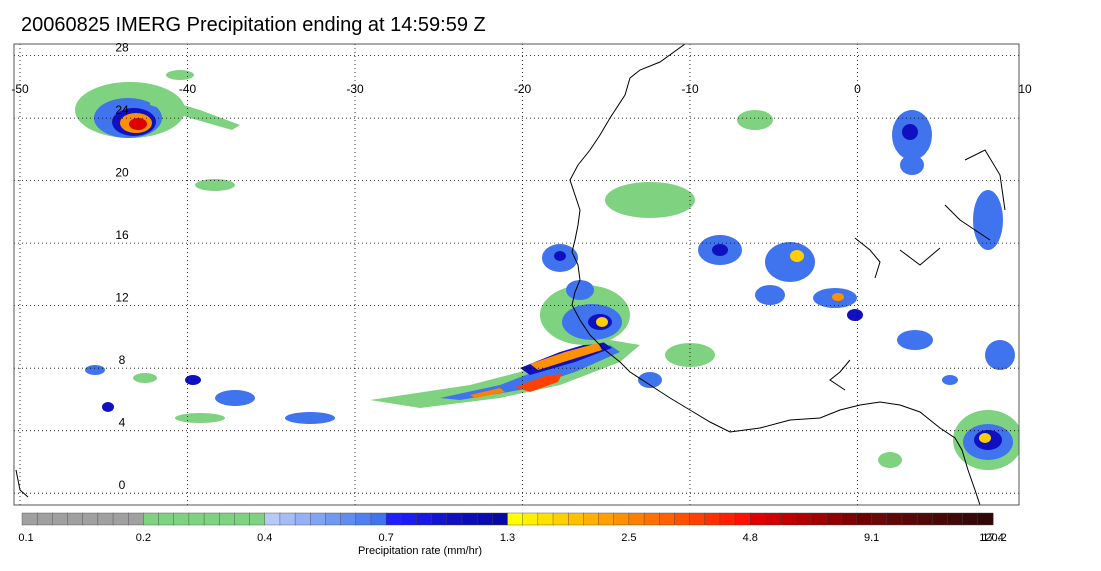 The width and height of the screenshot is (1101, 571). I want to click on colorbar-tick-label: 17.4, so click(992, 538).